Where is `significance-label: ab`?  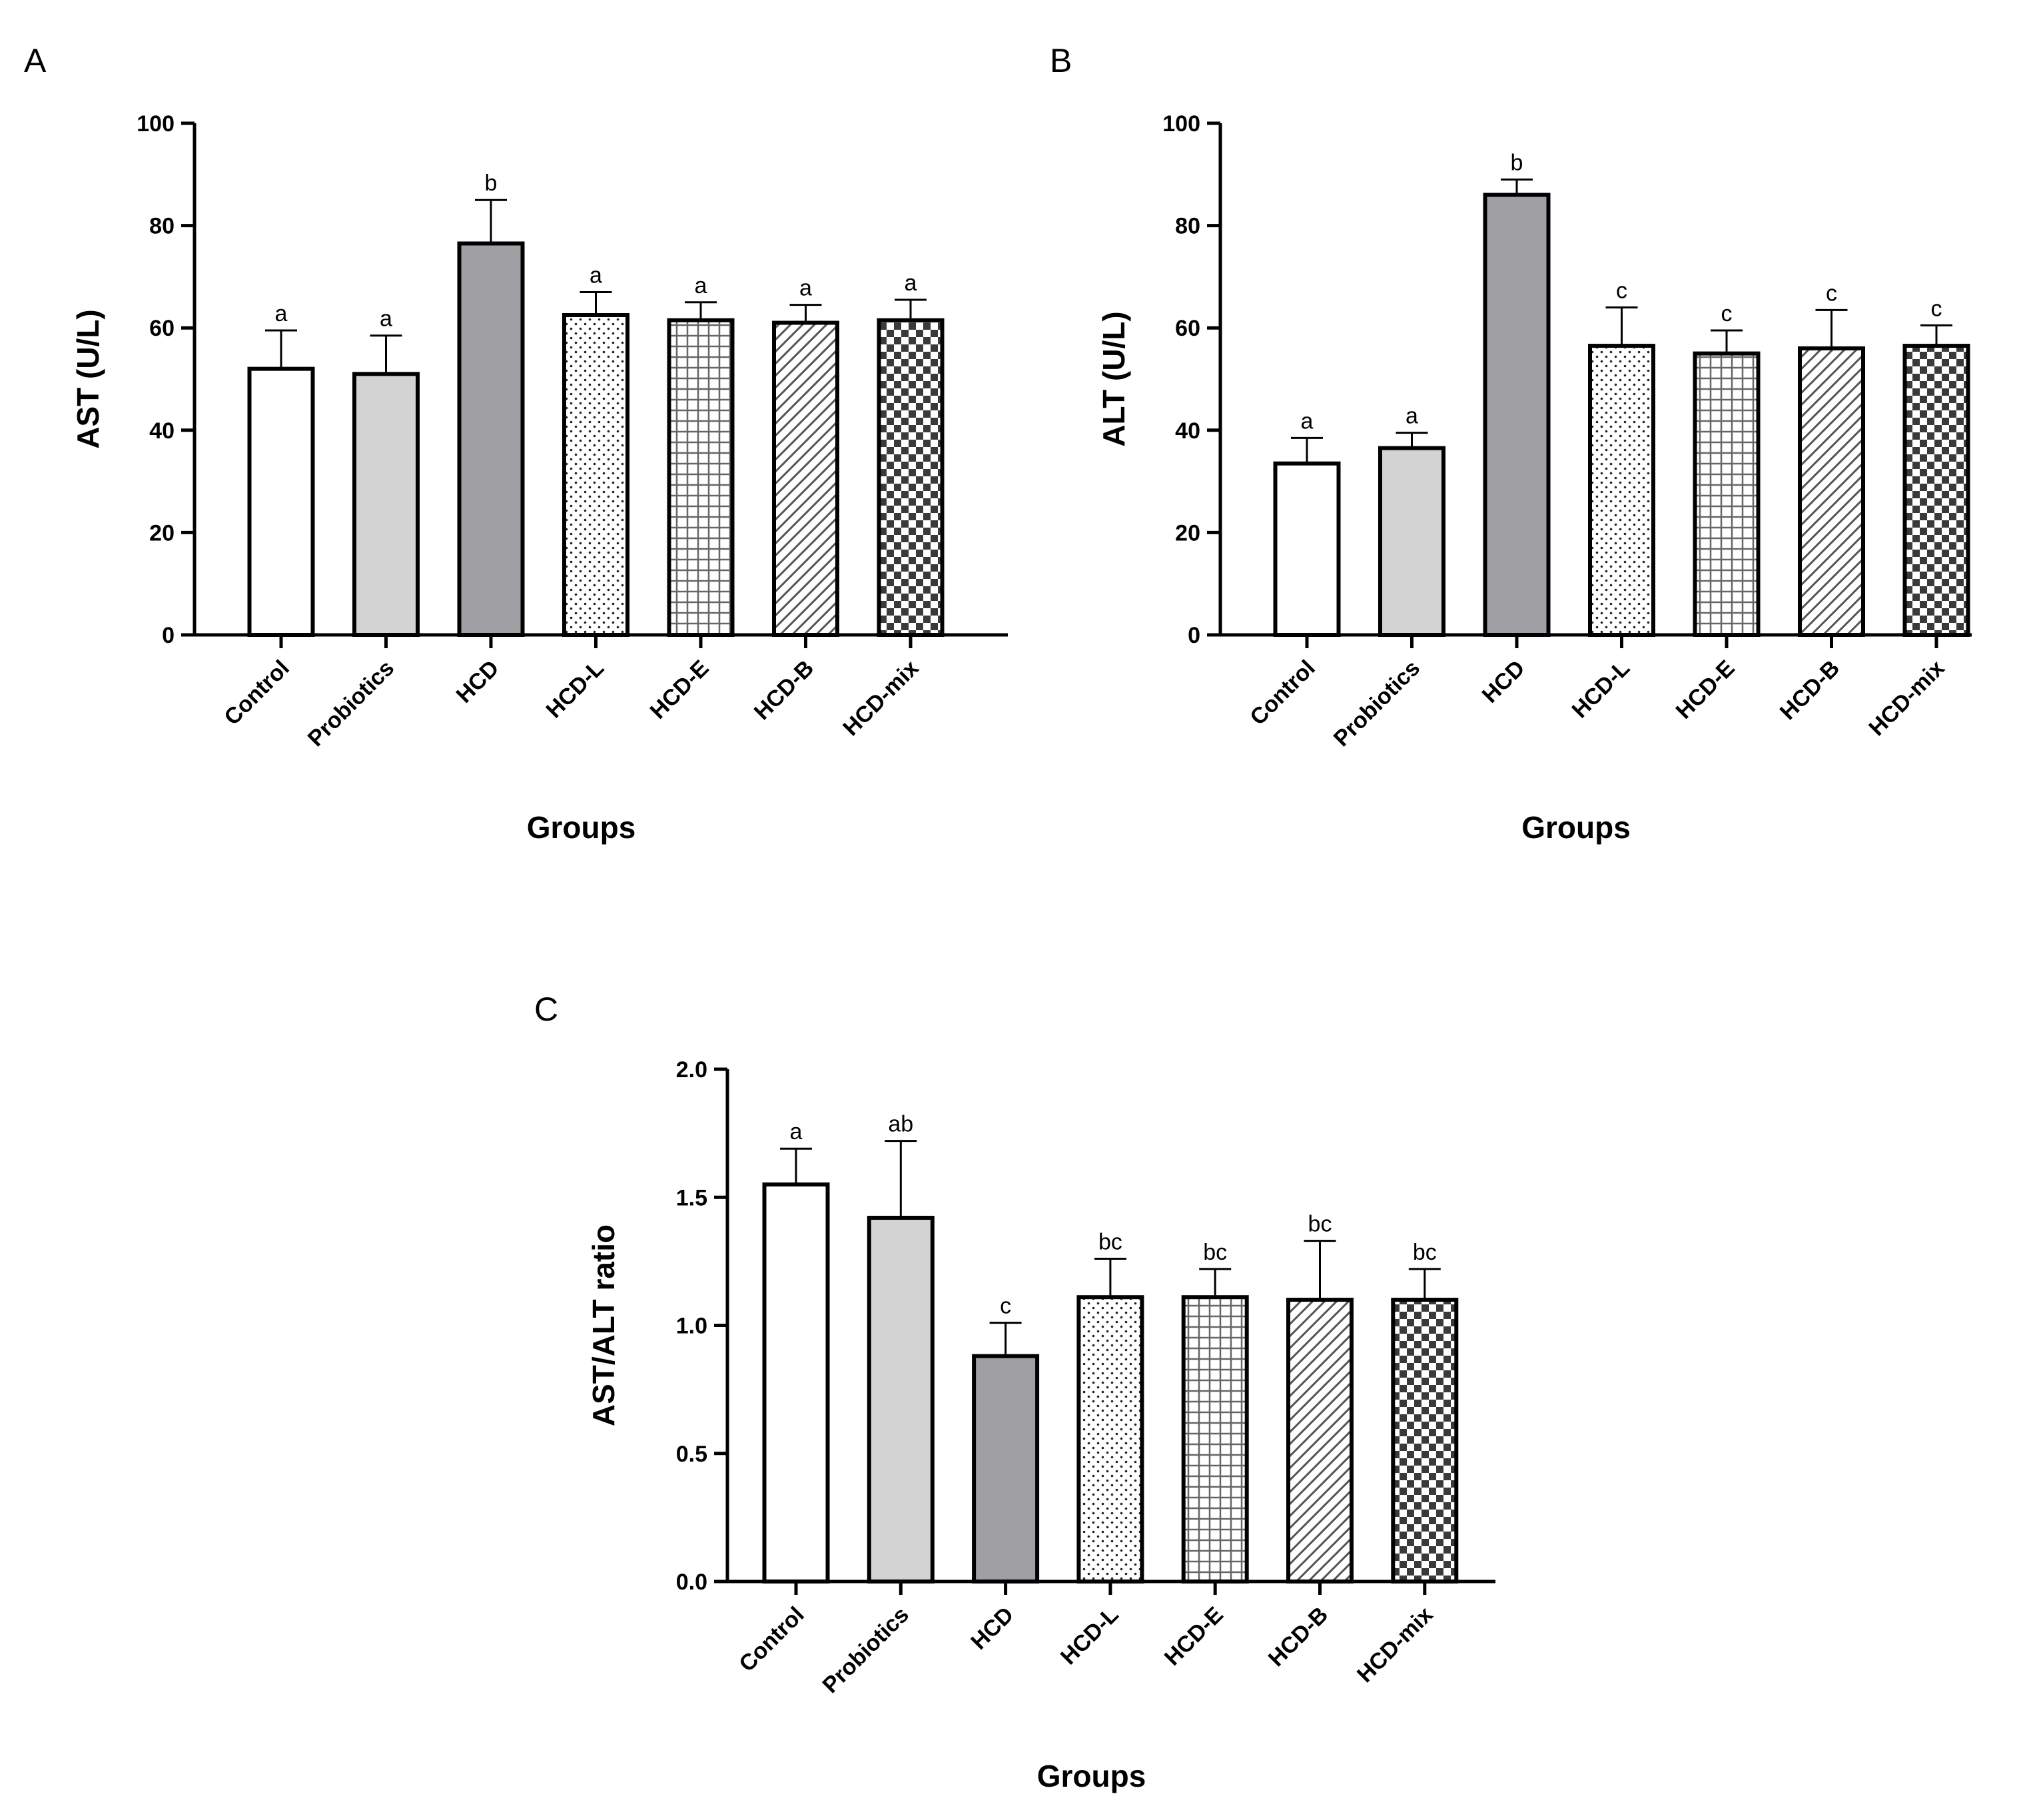
significance-label: ab is located at coordinates (900, 1124).